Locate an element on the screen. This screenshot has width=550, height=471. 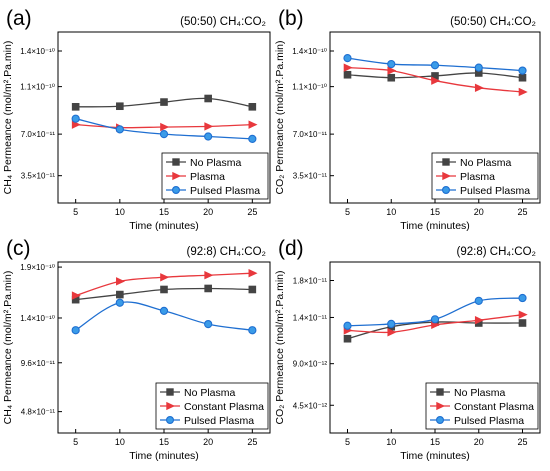
panel-c-series-pulsed-plasma is located at coordinates (164, 316).